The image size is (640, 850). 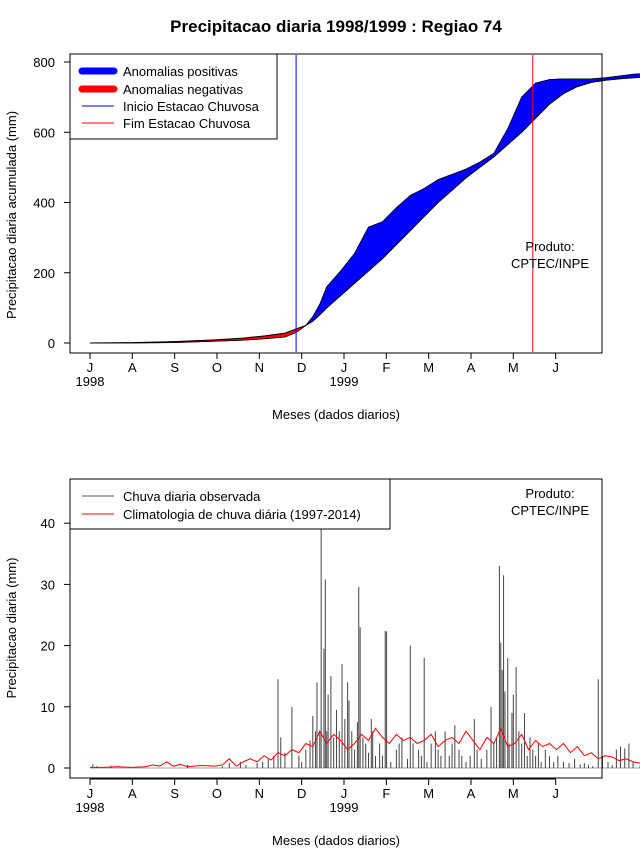 I want to click on top-x-tick-label: D, so click(x=301, y=367).